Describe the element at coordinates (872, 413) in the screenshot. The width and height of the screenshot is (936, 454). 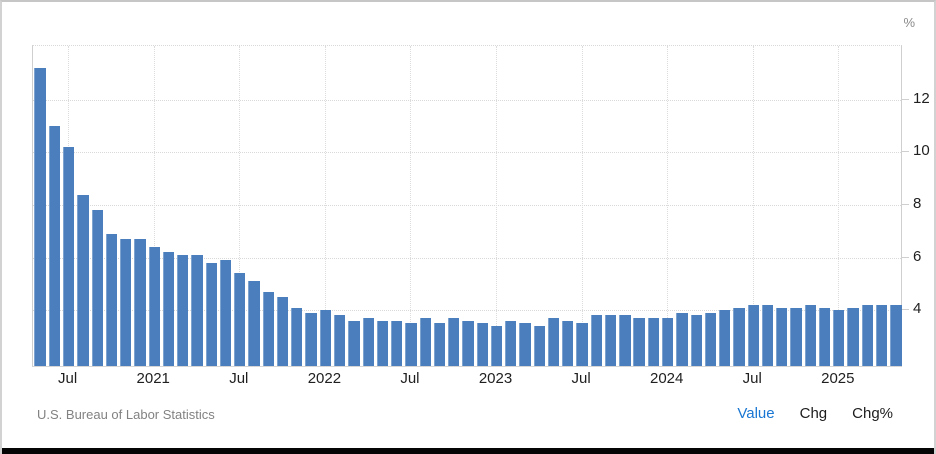
I see `chgpct-link: Chg%` at that location.